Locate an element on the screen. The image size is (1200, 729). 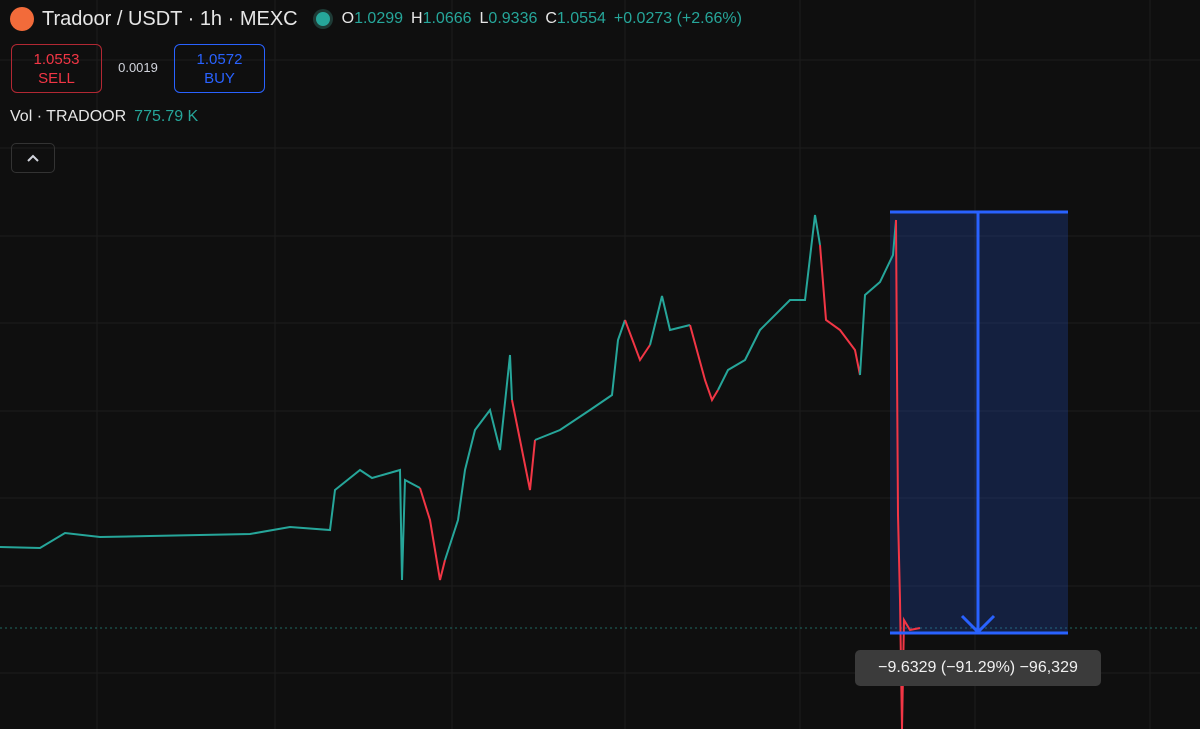
ohlc-value: 1.0666 is located at coordinates (447, 18).